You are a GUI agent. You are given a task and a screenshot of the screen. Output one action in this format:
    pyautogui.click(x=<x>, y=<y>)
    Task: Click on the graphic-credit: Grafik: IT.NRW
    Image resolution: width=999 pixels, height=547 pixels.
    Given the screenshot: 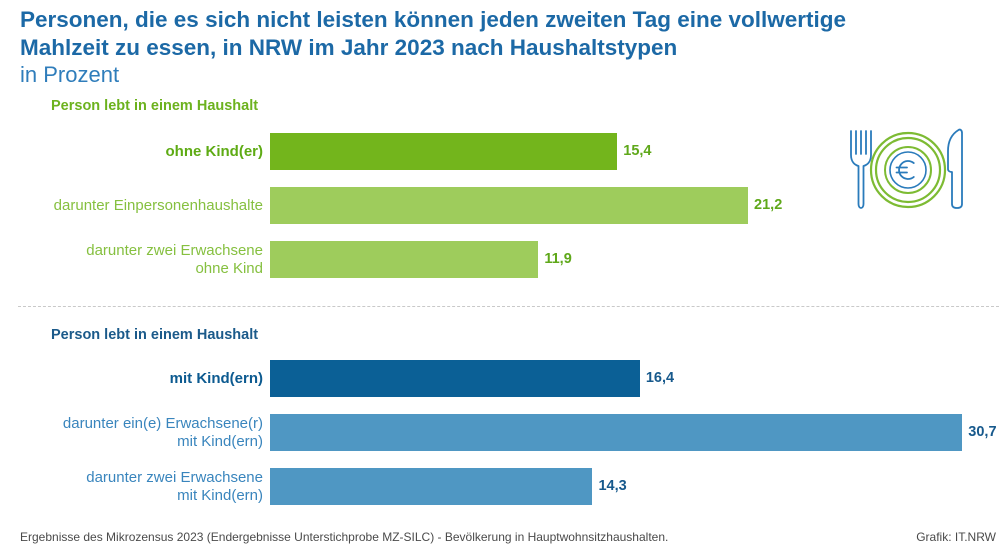 What is the action you would take?
    pyautogui.click(x=956, y=537)
    